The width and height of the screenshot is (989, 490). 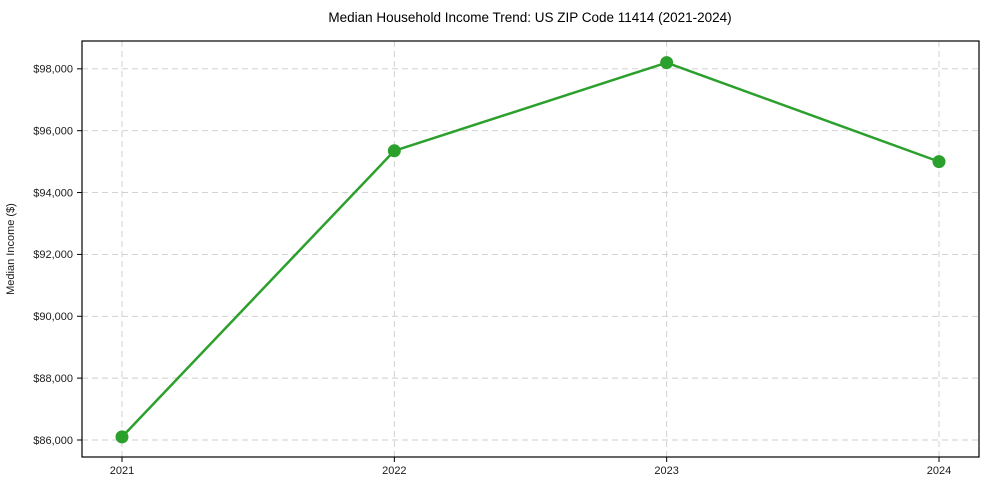 What do you see at coordinates (53, 131) in the screenshot?
I see `y-tick-label: $96,000` at bounding box center [53, 131].